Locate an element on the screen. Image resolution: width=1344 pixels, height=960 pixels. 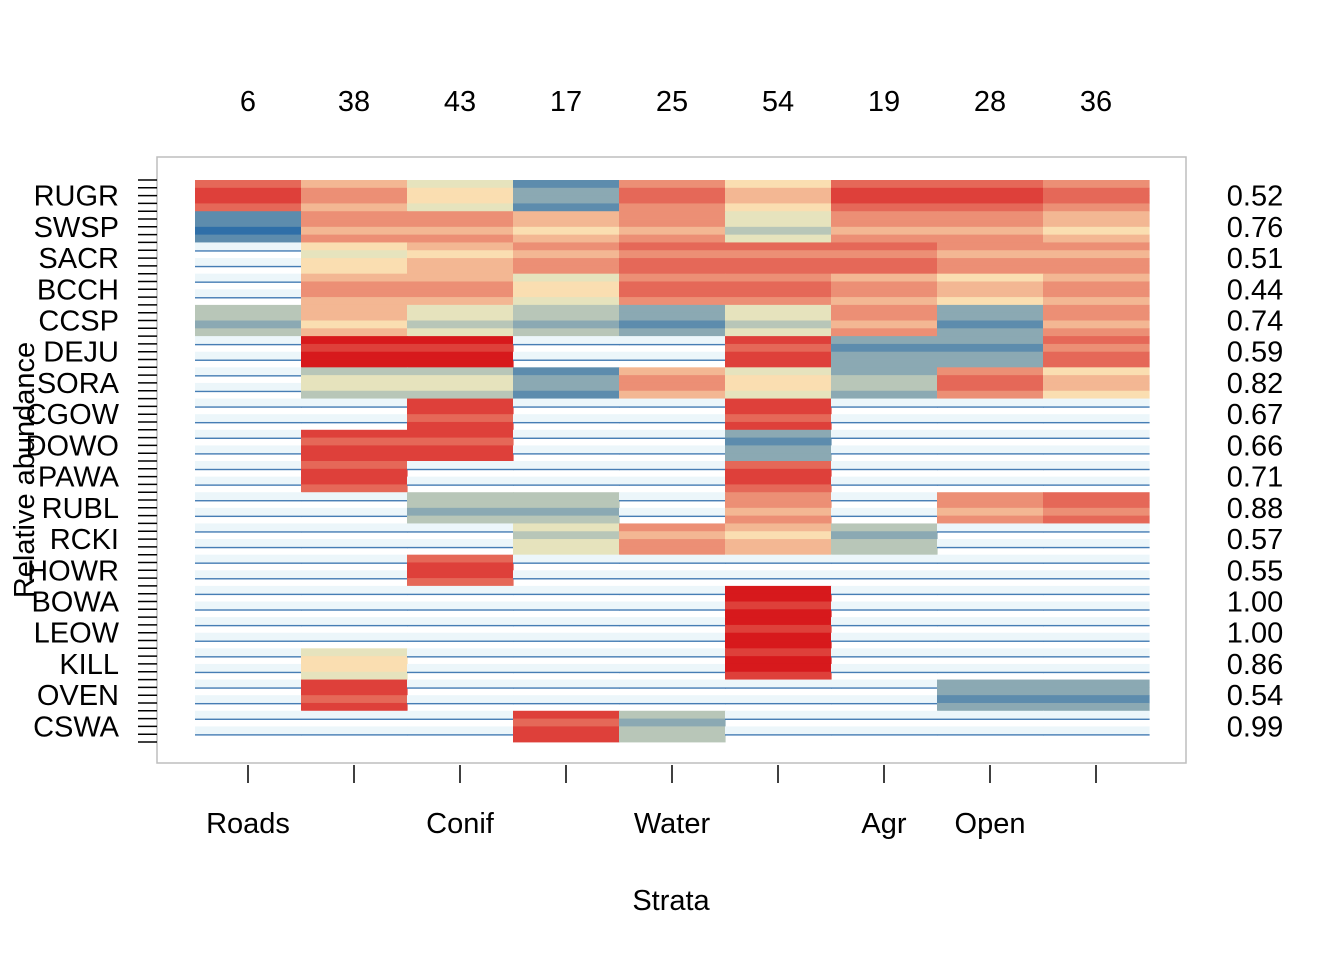
species-label: HOWR is located at coordinates (73, 571).